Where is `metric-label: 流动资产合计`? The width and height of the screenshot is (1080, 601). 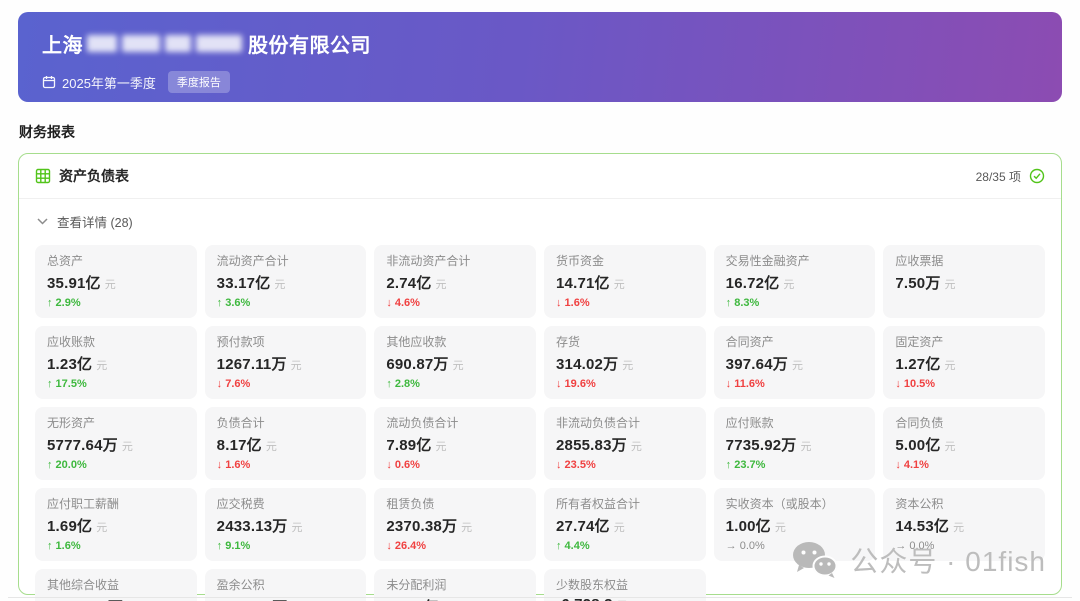
metric-label: 流动资产合计 is located at coordinates (252, 261).